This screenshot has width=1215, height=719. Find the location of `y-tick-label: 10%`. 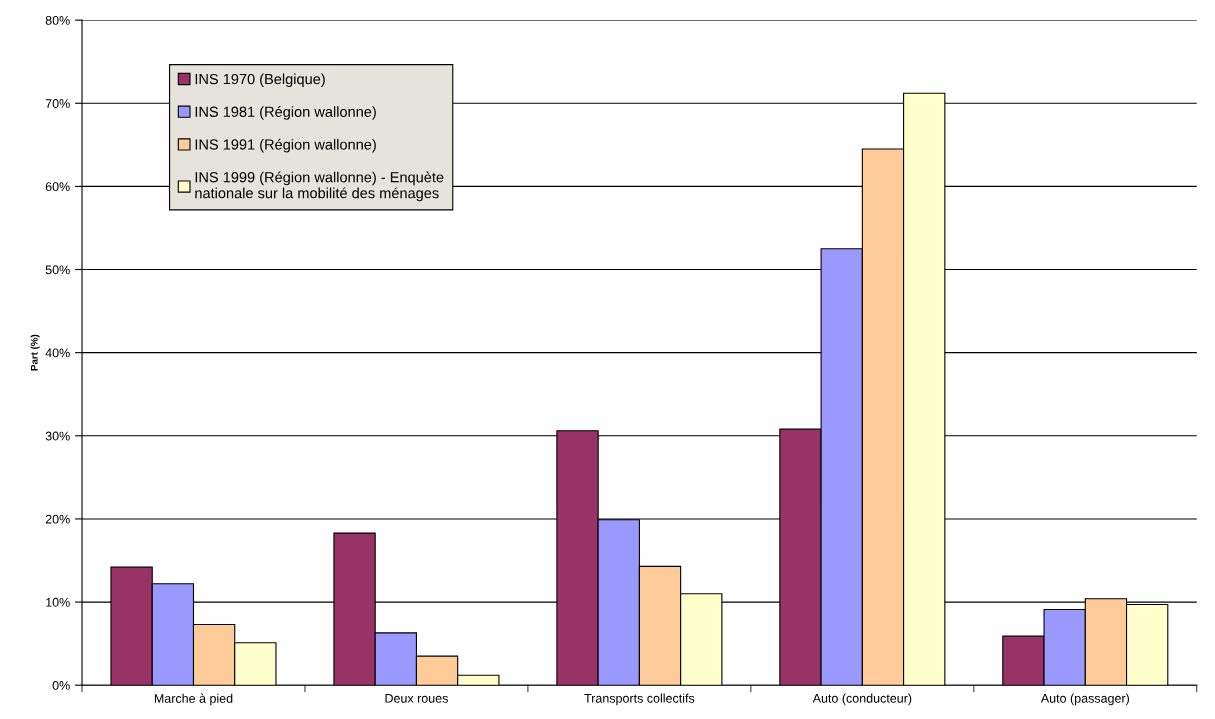

y-tick-label: 10% is located at coordinates (58, 602).